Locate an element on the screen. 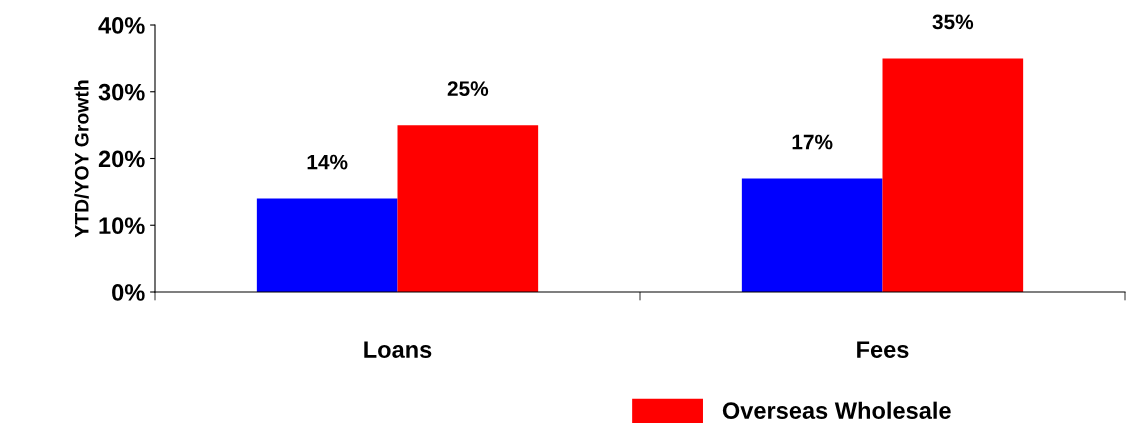 This screenshot has height=440, width=1127. x-tick-label: Fees is located at coordinates (883, 349).